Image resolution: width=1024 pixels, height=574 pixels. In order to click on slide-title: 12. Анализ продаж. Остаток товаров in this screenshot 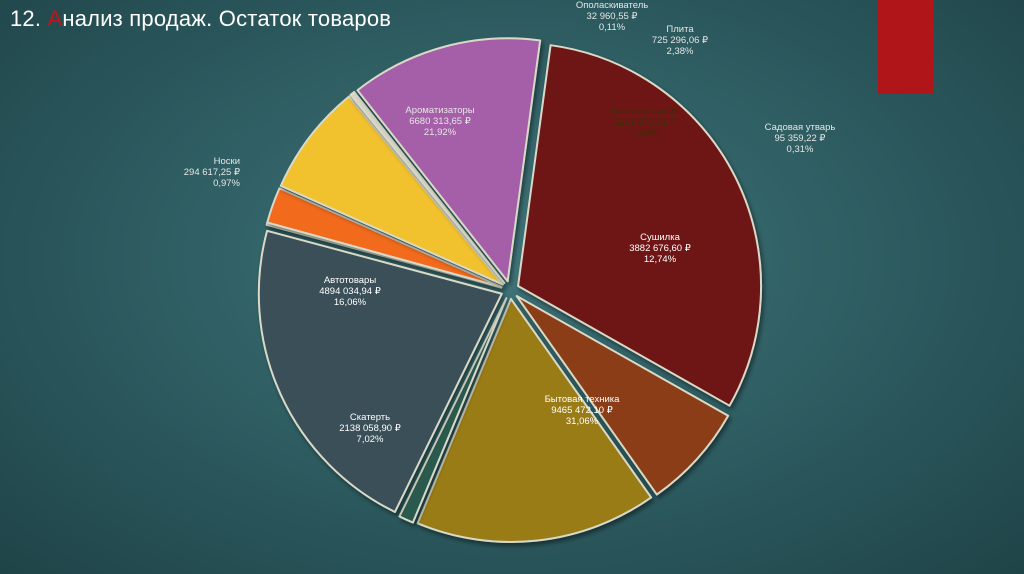, I will do `click(200, 19)`.